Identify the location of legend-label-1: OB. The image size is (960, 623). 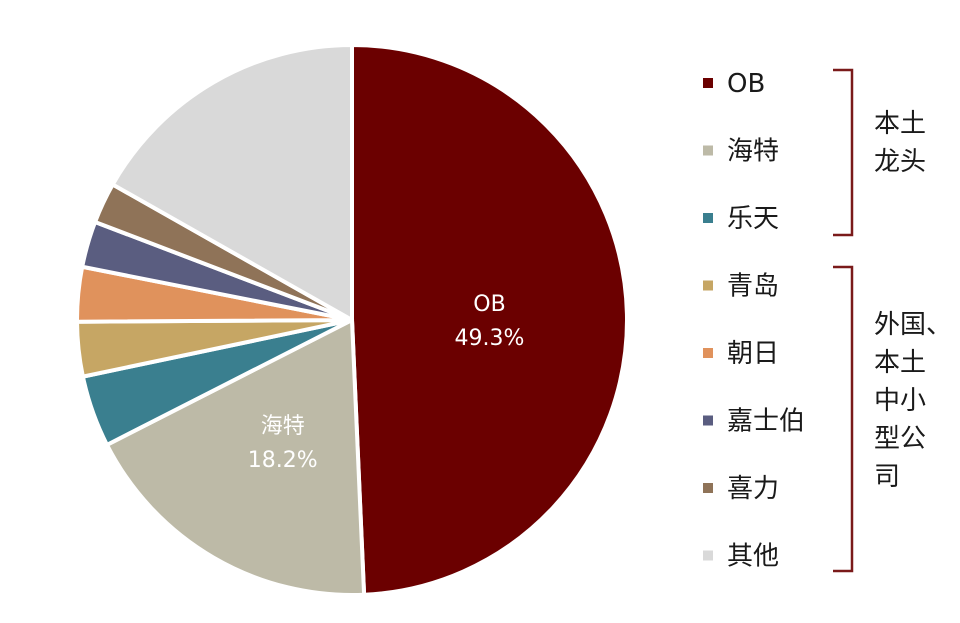
(746, 84).